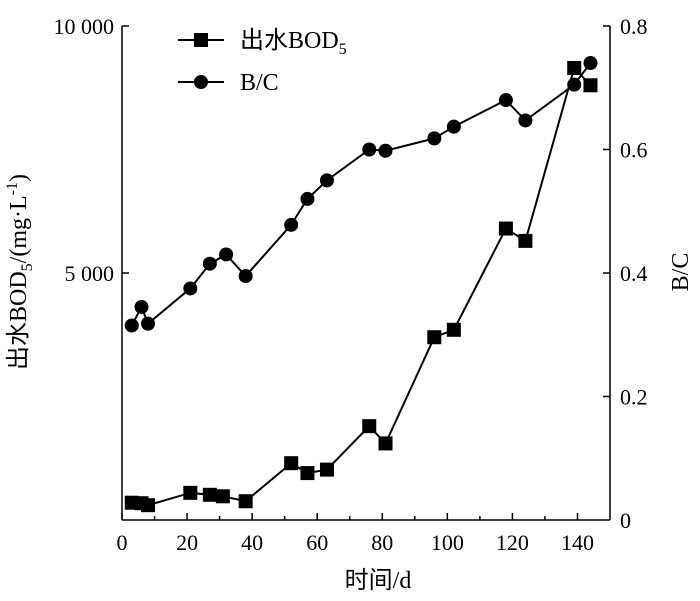  I want to click on x-tick-label: 60, so click(317, 542).